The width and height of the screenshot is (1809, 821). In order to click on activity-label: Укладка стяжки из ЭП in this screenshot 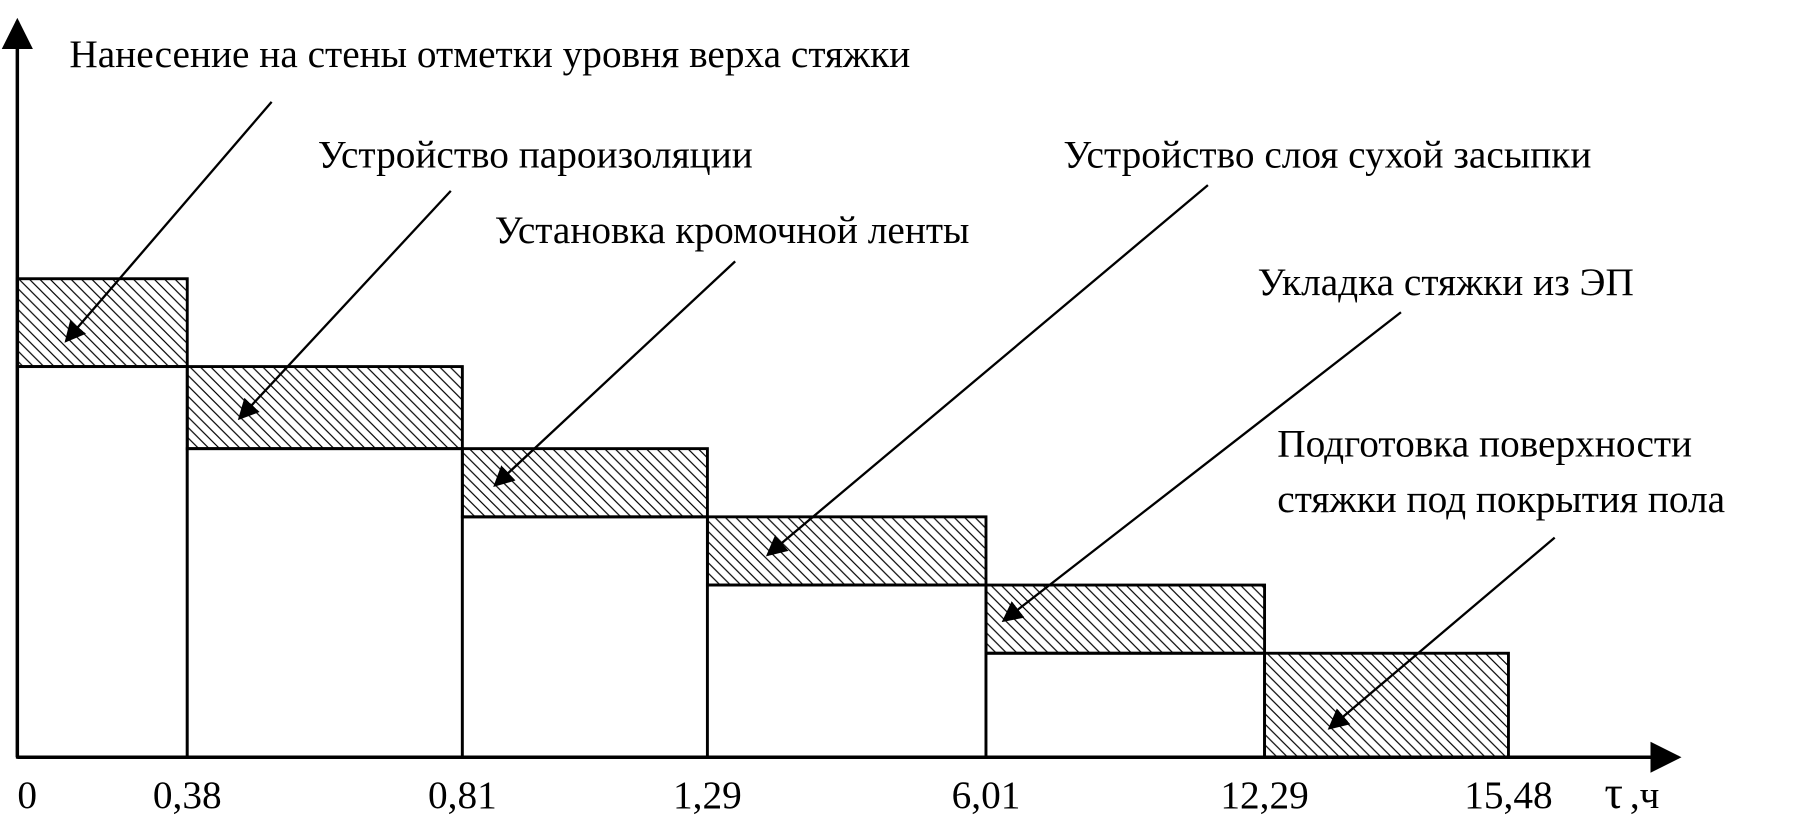, I will do `click(1446, 282)`.